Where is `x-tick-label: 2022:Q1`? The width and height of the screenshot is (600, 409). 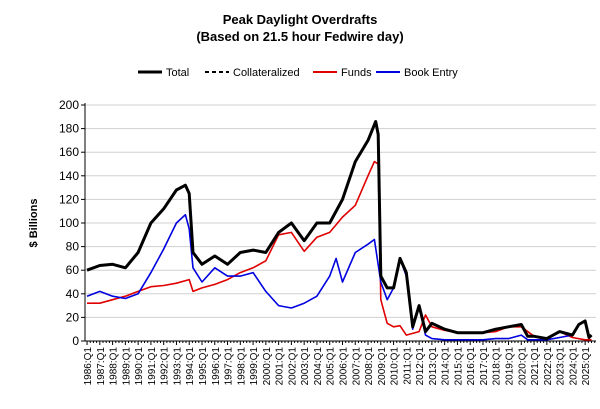 x-tick-label: 2022:Q1 is located at coordinates (548, 366).